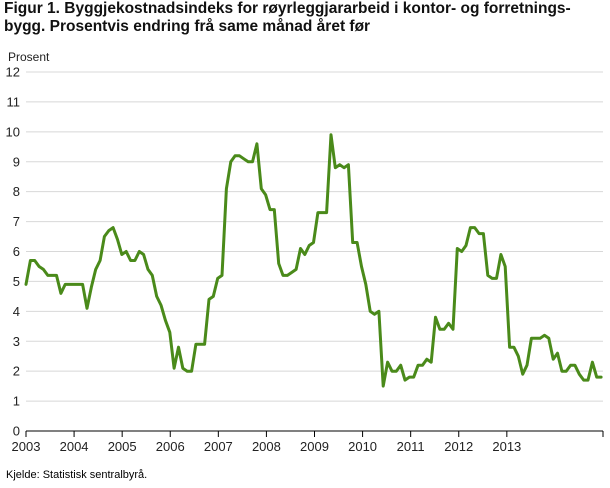 The height and width of the screenshot is (488, 610). I want to click on x-tick-label: 2008, so click(266, 446).